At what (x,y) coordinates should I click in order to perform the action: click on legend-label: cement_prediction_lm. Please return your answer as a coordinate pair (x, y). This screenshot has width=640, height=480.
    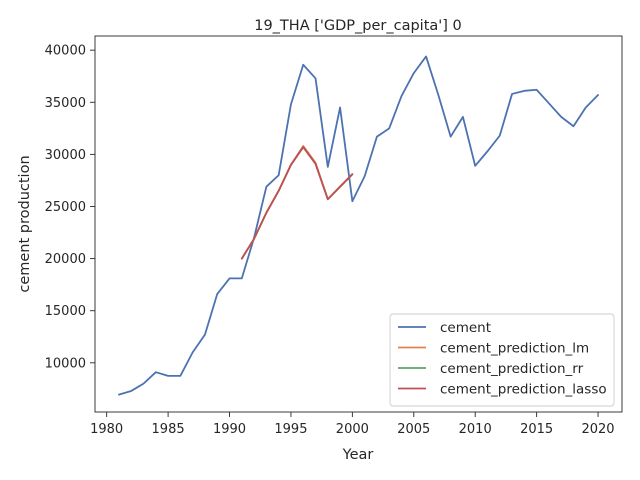
    Looking at the image, I should click on (514, 349).